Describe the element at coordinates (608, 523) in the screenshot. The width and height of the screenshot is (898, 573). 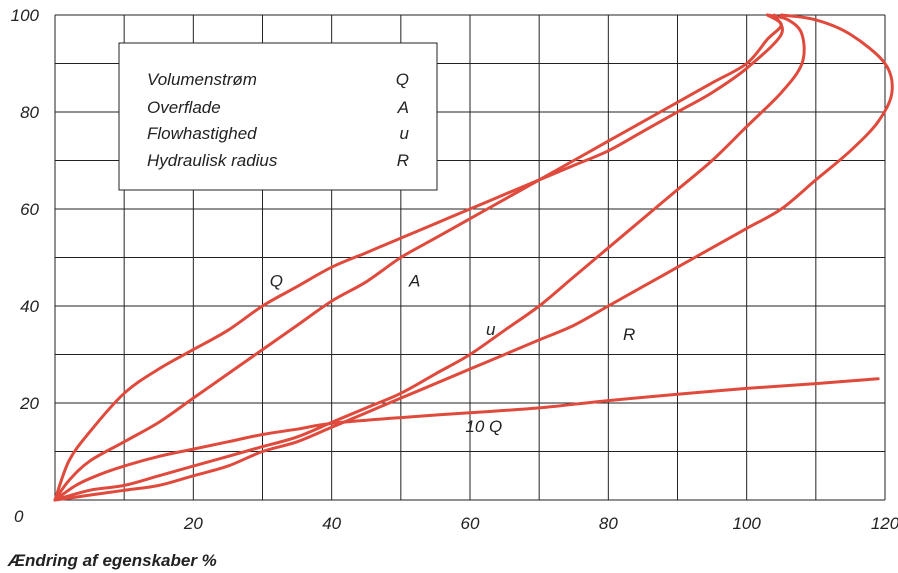
I see `x-tick-label: 80` at that location.